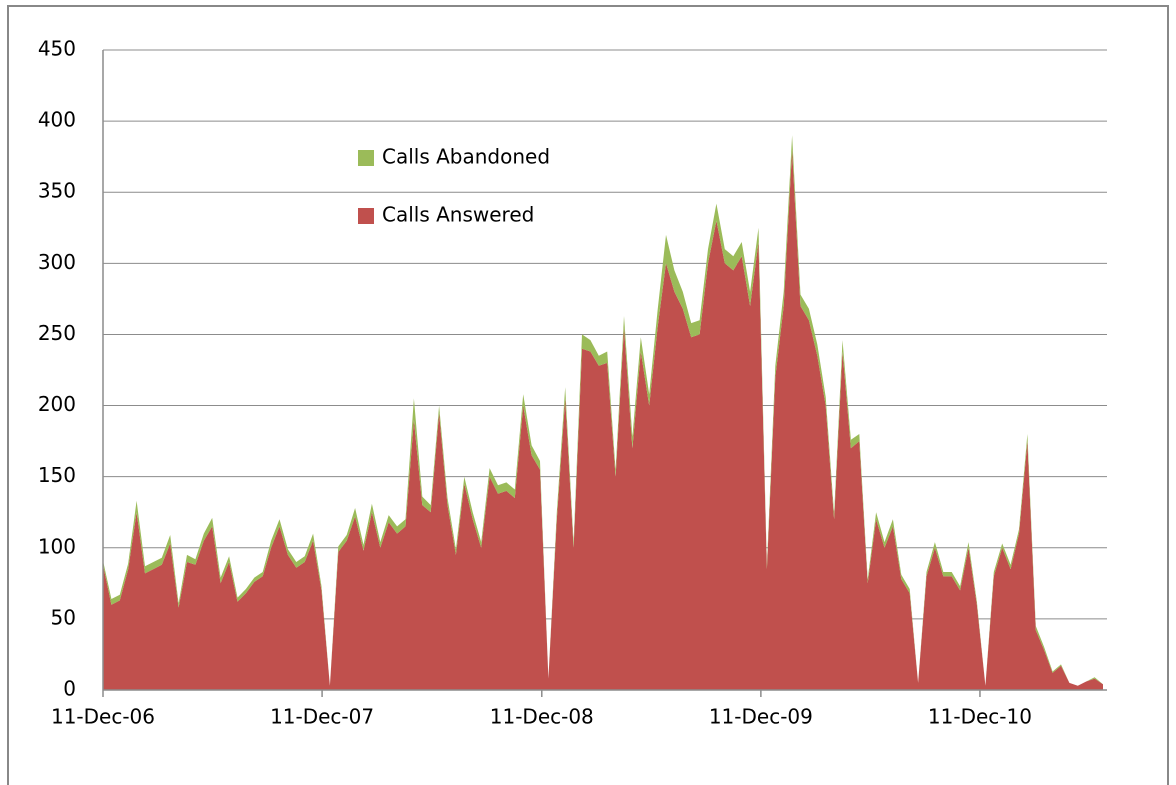 The height and width of the screenshot is (785, 1176). Describe the element at coordinates (57, 191) in the screenshot. I see `y-tick-label: 350` at that location.